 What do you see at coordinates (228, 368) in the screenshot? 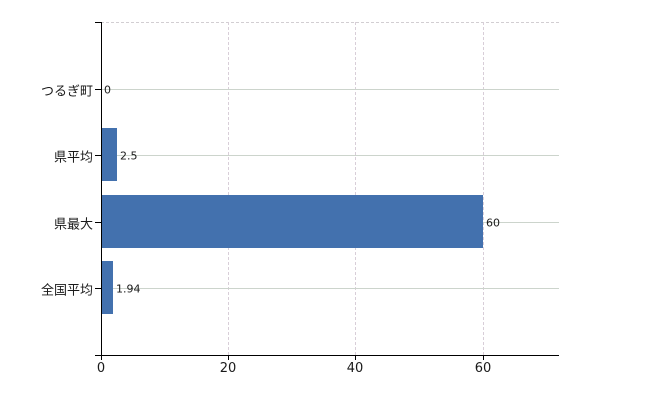
I see `x-tick-label: 20` at bounding box center [228, 368].